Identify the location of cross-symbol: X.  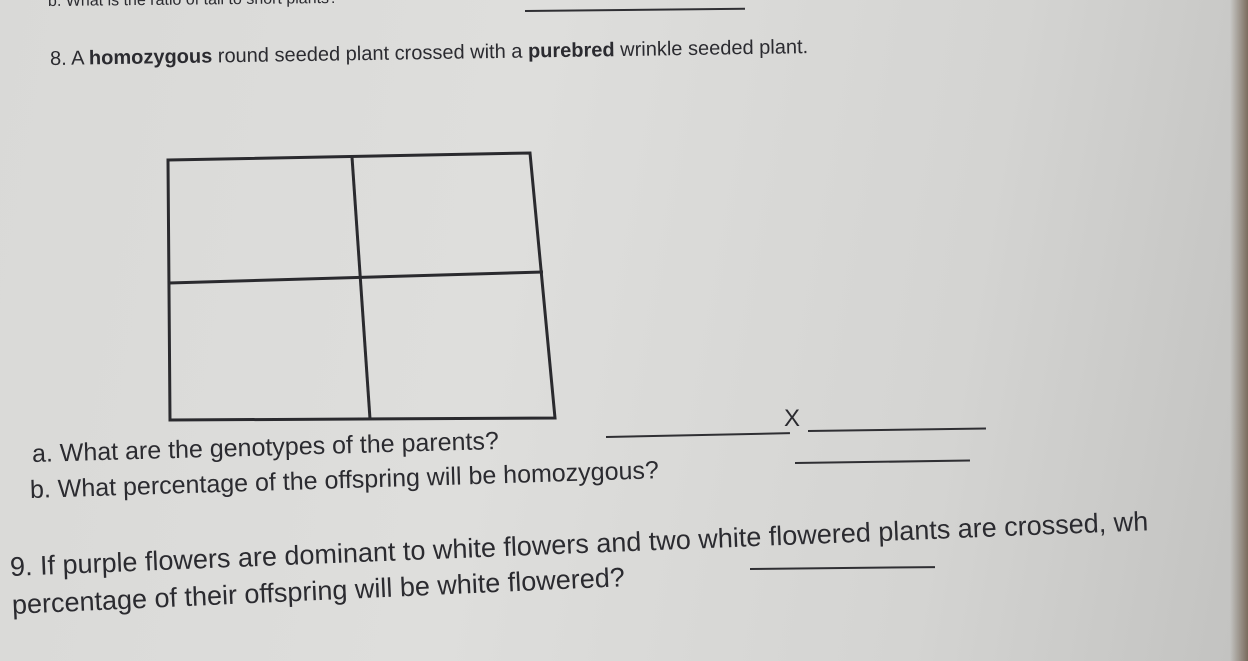
(792, 418).